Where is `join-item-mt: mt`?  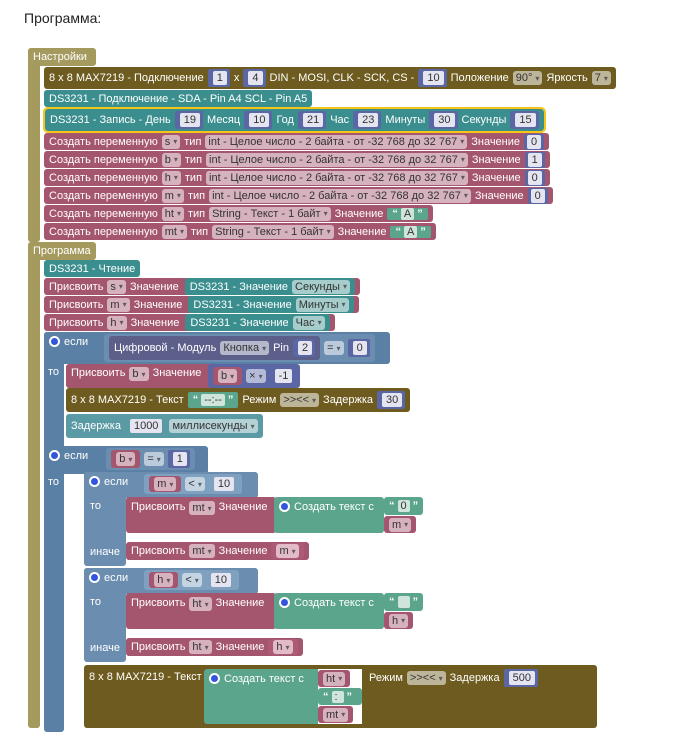 join-item-mt: mt is located at coordinates (336, 714).